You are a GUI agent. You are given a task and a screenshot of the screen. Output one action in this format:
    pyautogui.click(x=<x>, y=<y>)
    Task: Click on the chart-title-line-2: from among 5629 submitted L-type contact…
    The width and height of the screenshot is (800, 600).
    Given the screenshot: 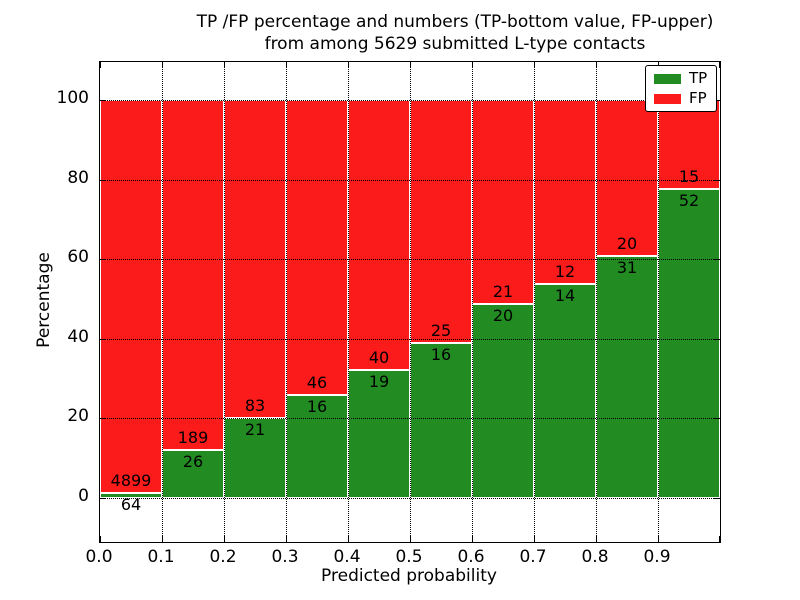 What is the action you would take?
    pyautogui.click(x=455, y=44)
    